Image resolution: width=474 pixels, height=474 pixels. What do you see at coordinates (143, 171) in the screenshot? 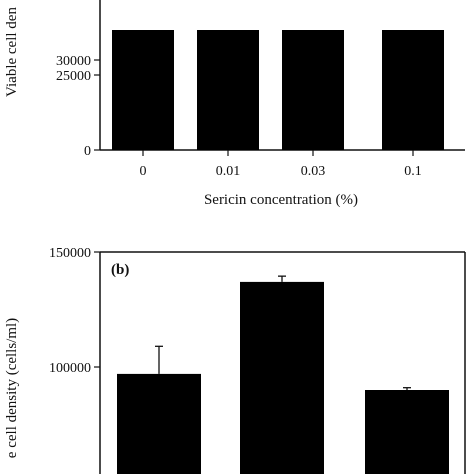
I see `panel-a-x-tick-label: 0` at bounding box center [143, 171].